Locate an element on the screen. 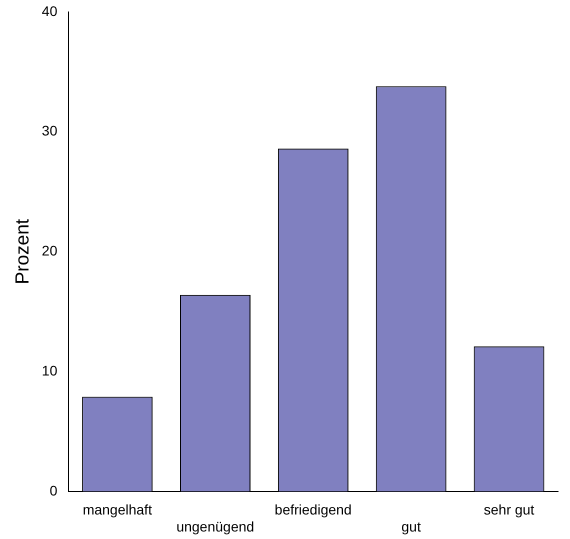 The height and width of the screenshot is (539, 570). y-axis-title: Prozent is located at coordinates (23, 251).